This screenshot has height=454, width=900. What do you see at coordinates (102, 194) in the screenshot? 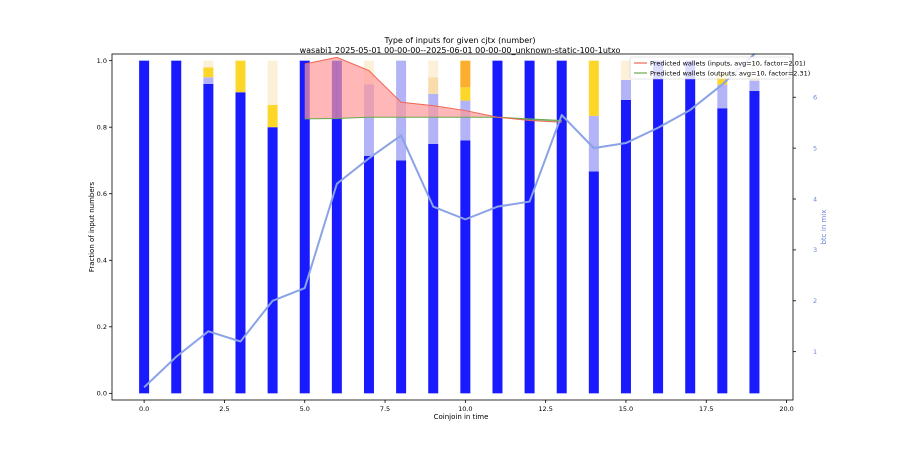
I see `y-tick-label: 0.6` at bounding box center [102, 194].